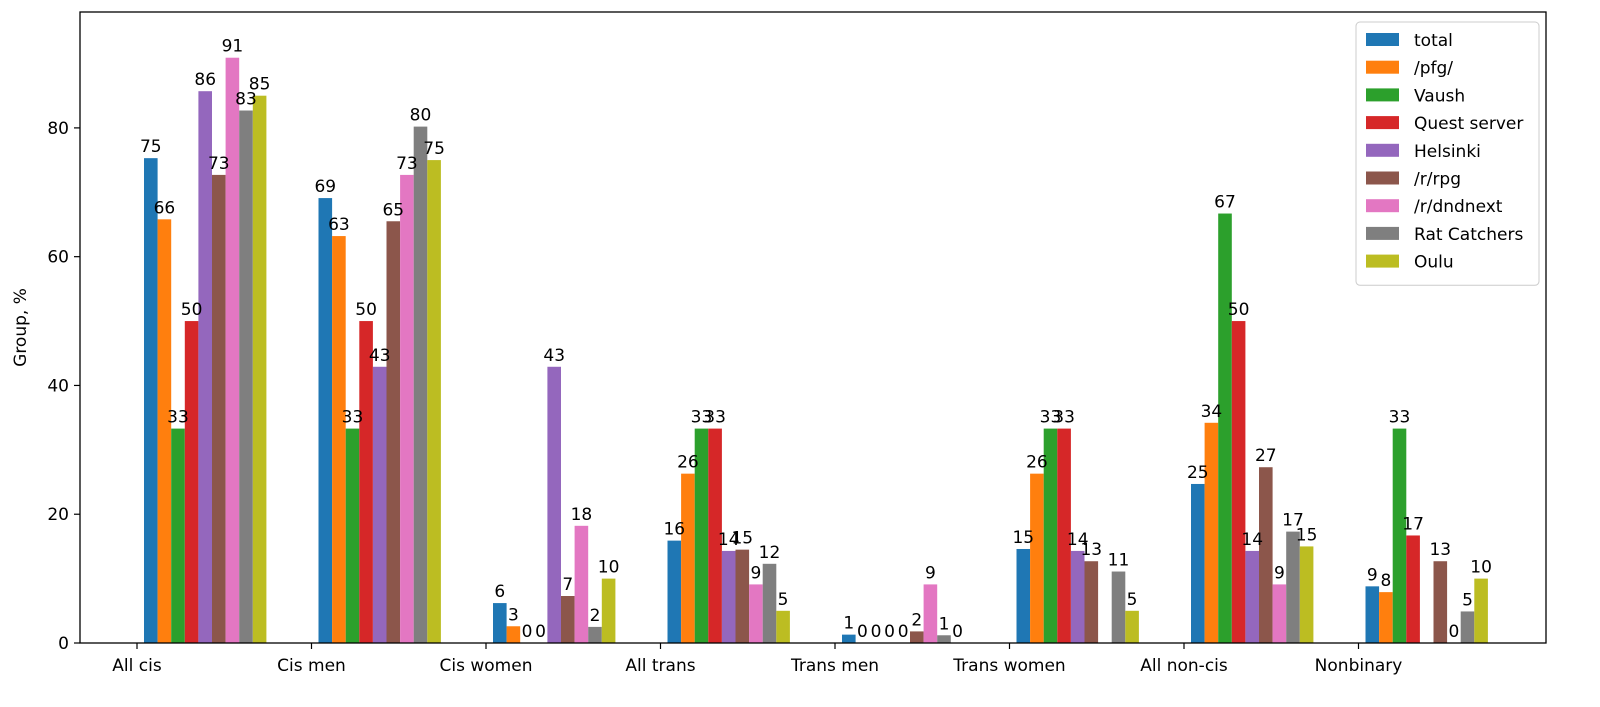 The height and width of the screenshot is (707, 1600). I want to click on value-label-oulu-all-trans: 5, so click(783, 600).